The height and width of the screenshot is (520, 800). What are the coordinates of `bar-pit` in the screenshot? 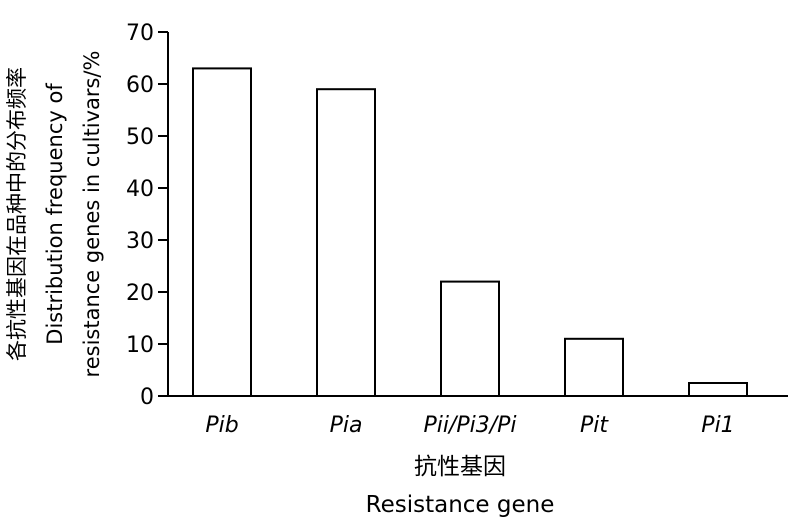 It's located at (594, 367).